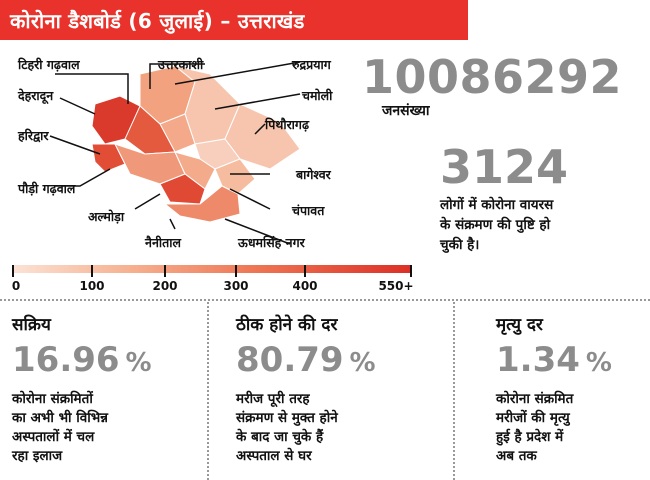 The image size is (650, 480). What do you see at coordinates (271, 242) in the screenshot?
I see `district-label-usnagar: ऊधमसिंह नगर` at bounding box center [271, 242].